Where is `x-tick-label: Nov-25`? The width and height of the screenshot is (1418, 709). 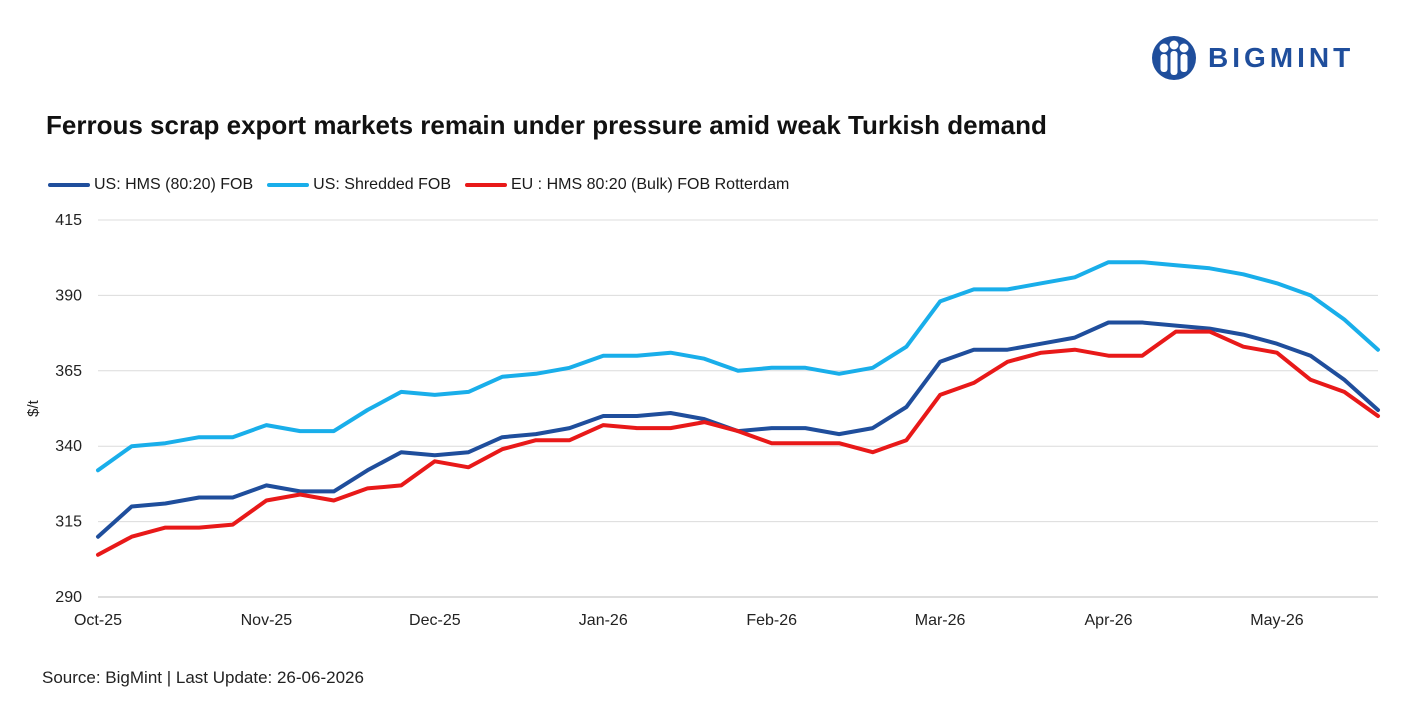
x-tick-label: Nov-25 is located at coordinates (267, 620).